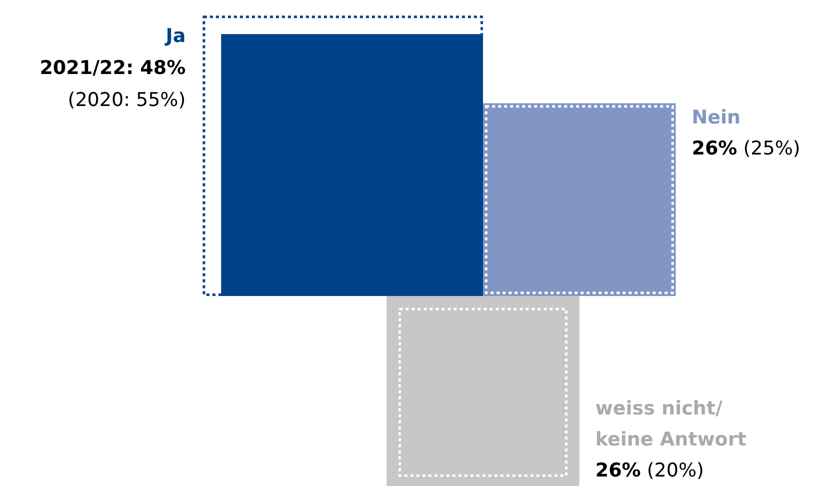 This screenshot has width=815, height=486. Describe the element at coordinates (672, 471) in the screenshot. I see `data-label: (20%)` at that location.